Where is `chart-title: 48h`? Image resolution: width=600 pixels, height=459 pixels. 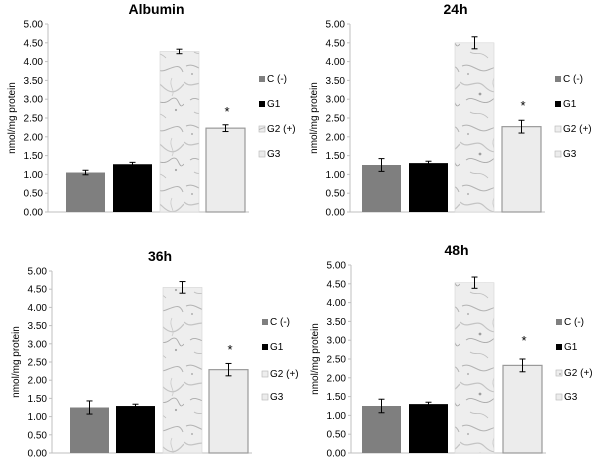
chart-title: 48h is located at coordinates (456, 250).